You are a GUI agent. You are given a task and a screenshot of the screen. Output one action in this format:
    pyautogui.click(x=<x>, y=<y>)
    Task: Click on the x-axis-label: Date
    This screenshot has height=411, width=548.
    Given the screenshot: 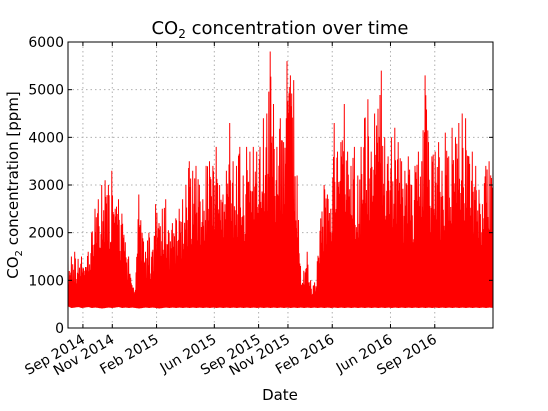 What is the action you would take?
    pyautogui.click(x=280, y=395)
    